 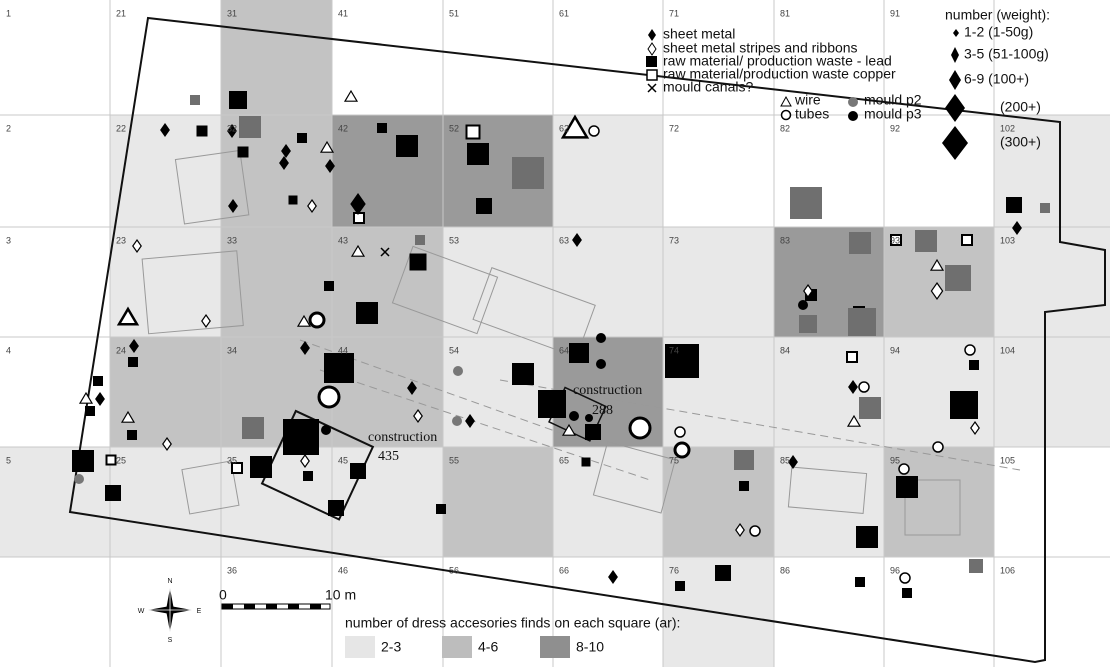 I want to click on grid-label: 33, so click(x=232, y=240).